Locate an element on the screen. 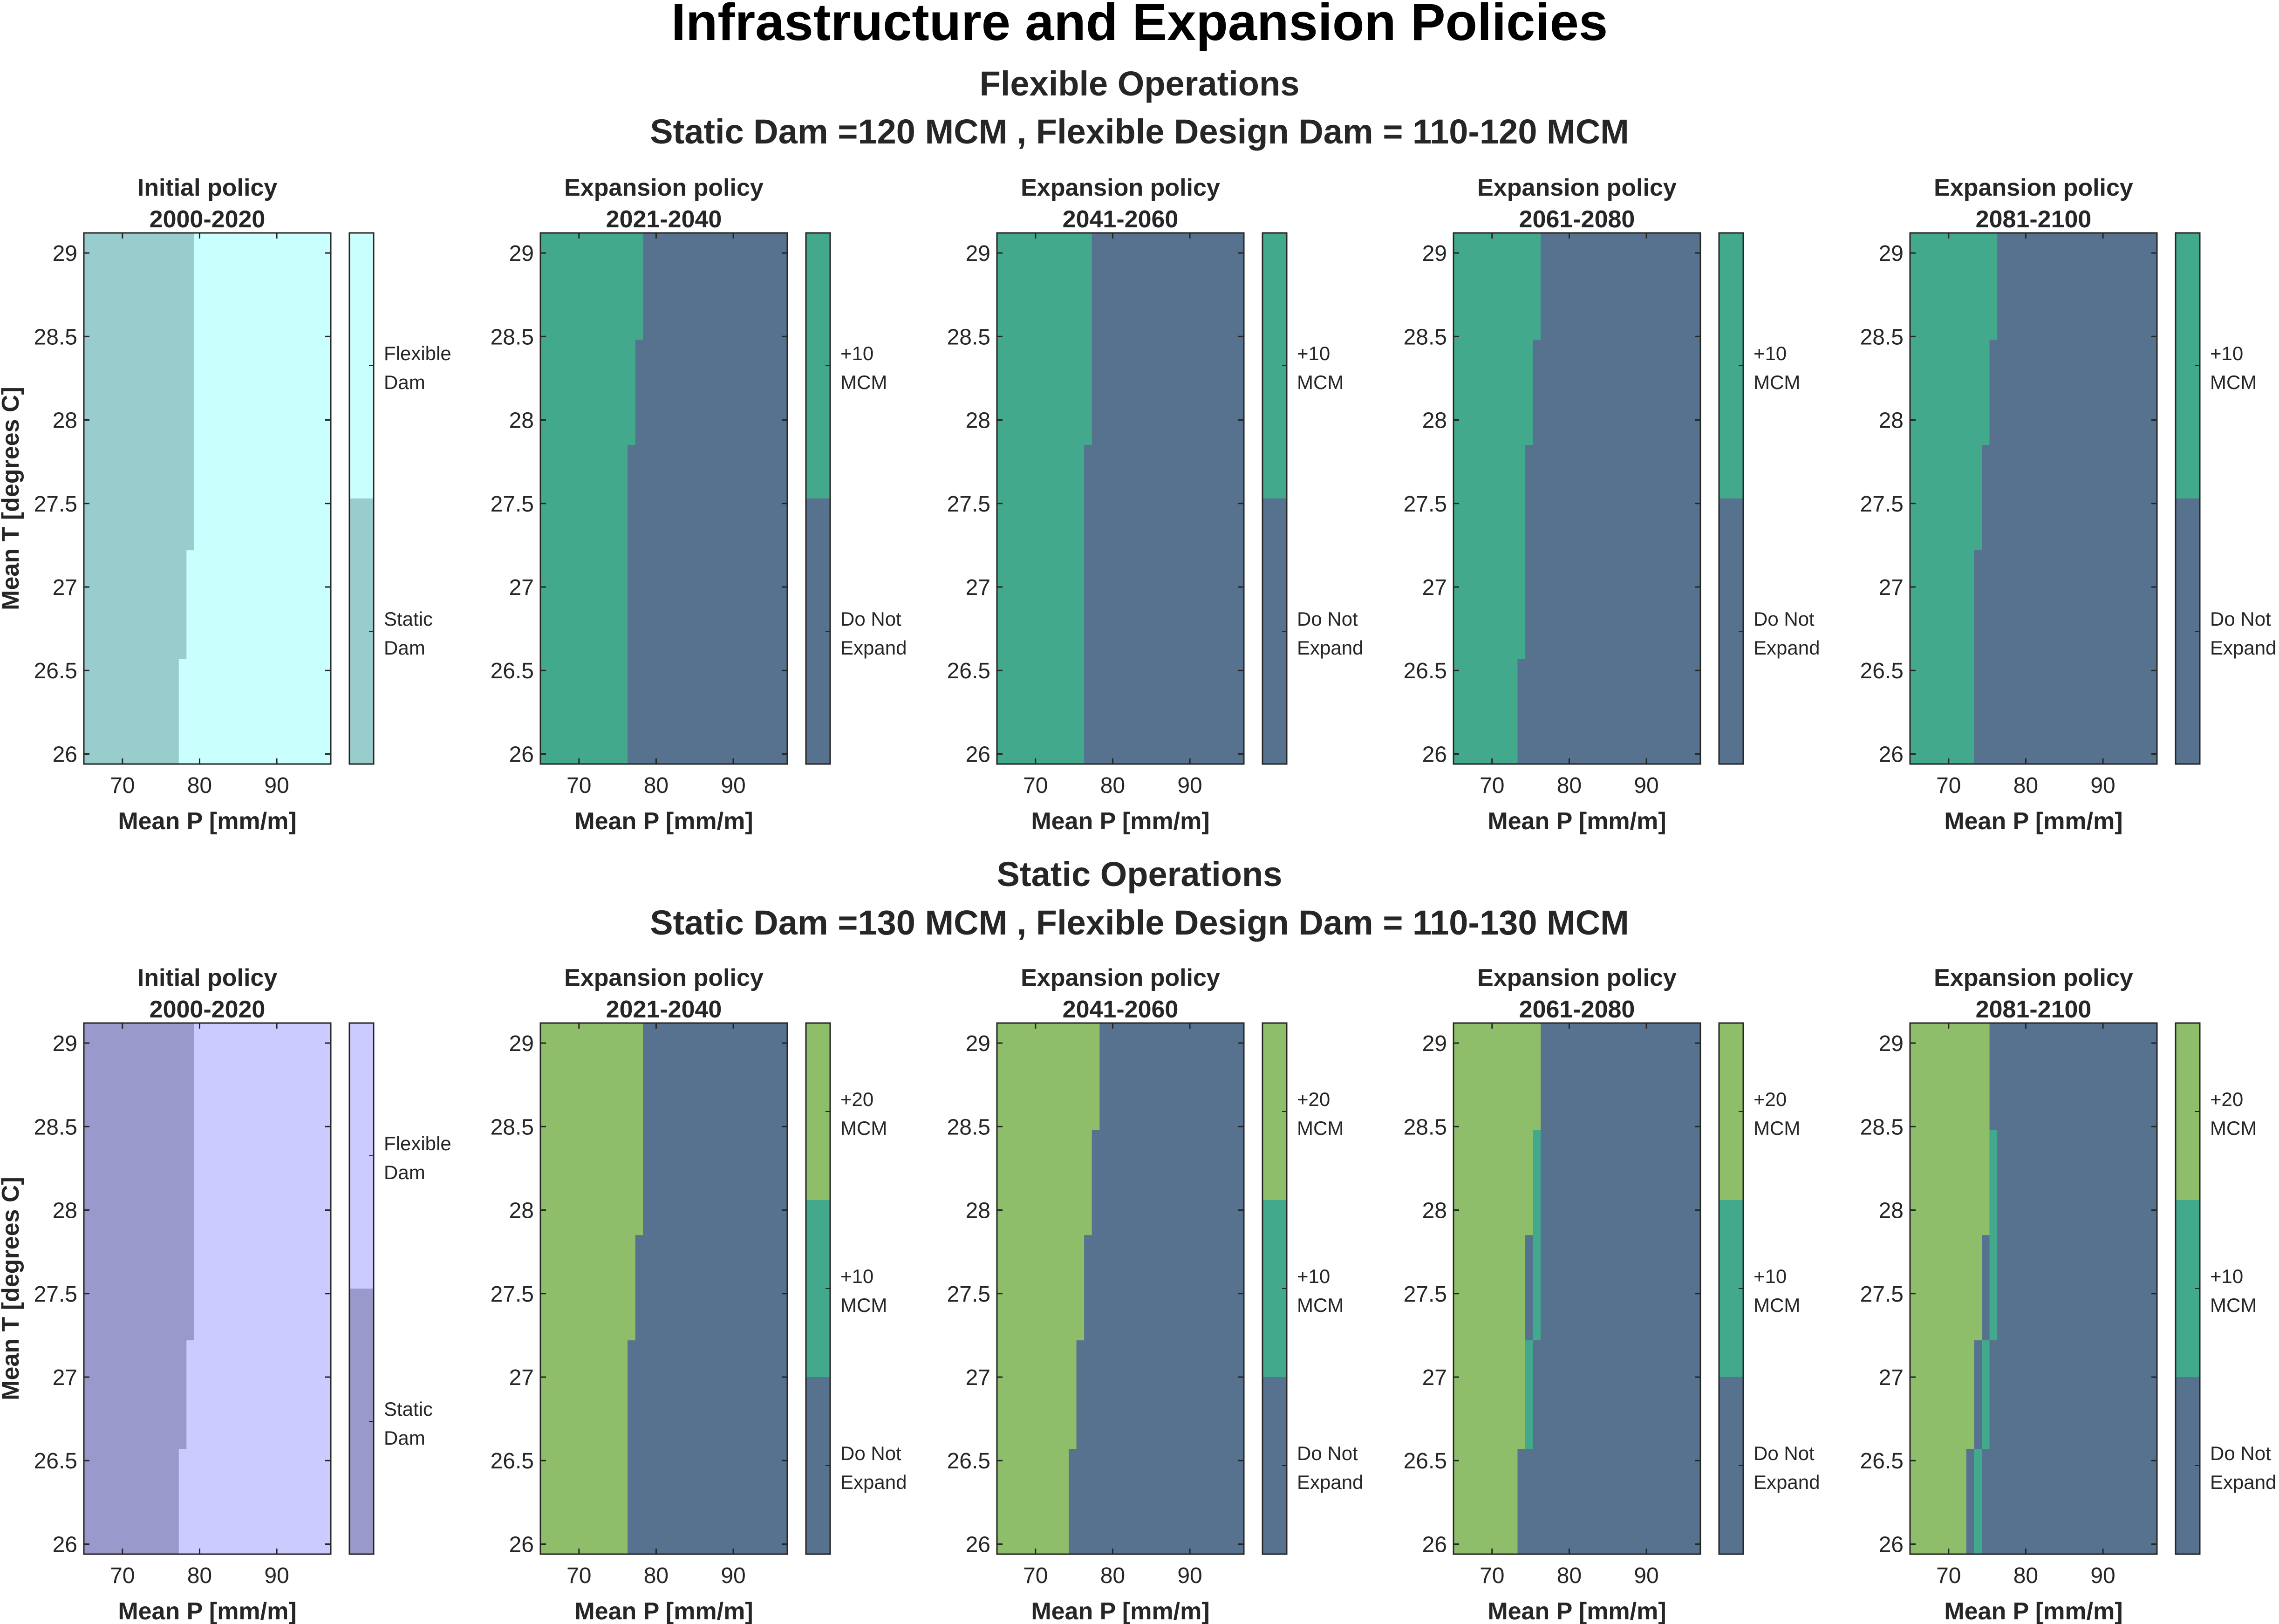  region-plus-10-mcm is located at coordinates (1529, 1394).